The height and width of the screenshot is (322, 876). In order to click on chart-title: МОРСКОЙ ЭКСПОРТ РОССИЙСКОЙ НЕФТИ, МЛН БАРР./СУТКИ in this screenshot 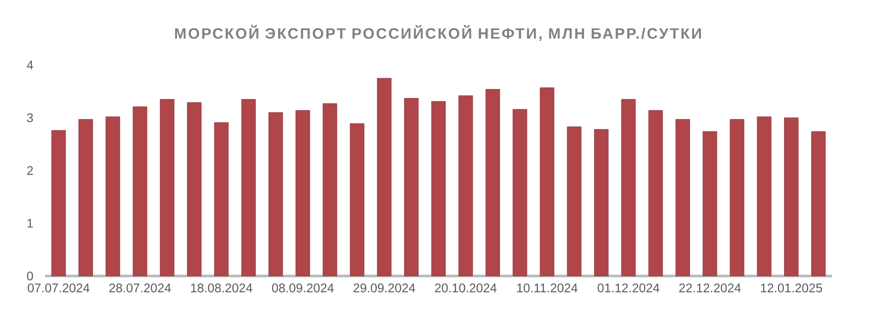, I will do `click(438, 33)`.